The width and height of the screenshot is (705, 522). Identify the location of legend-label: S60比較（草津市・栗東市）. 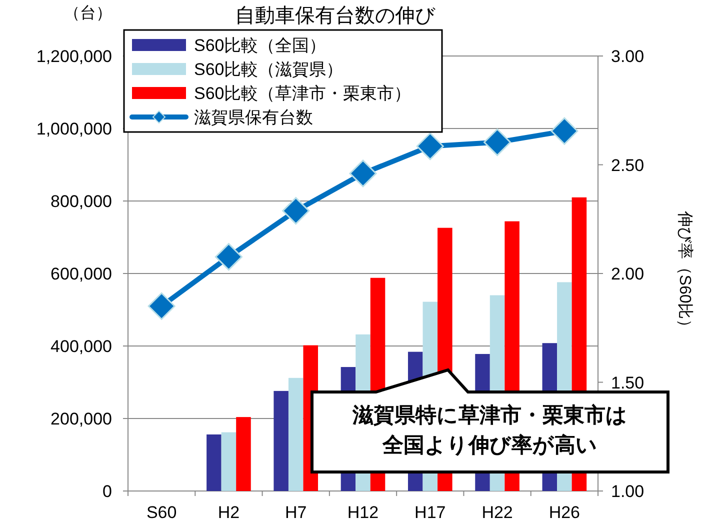
(303, 93).